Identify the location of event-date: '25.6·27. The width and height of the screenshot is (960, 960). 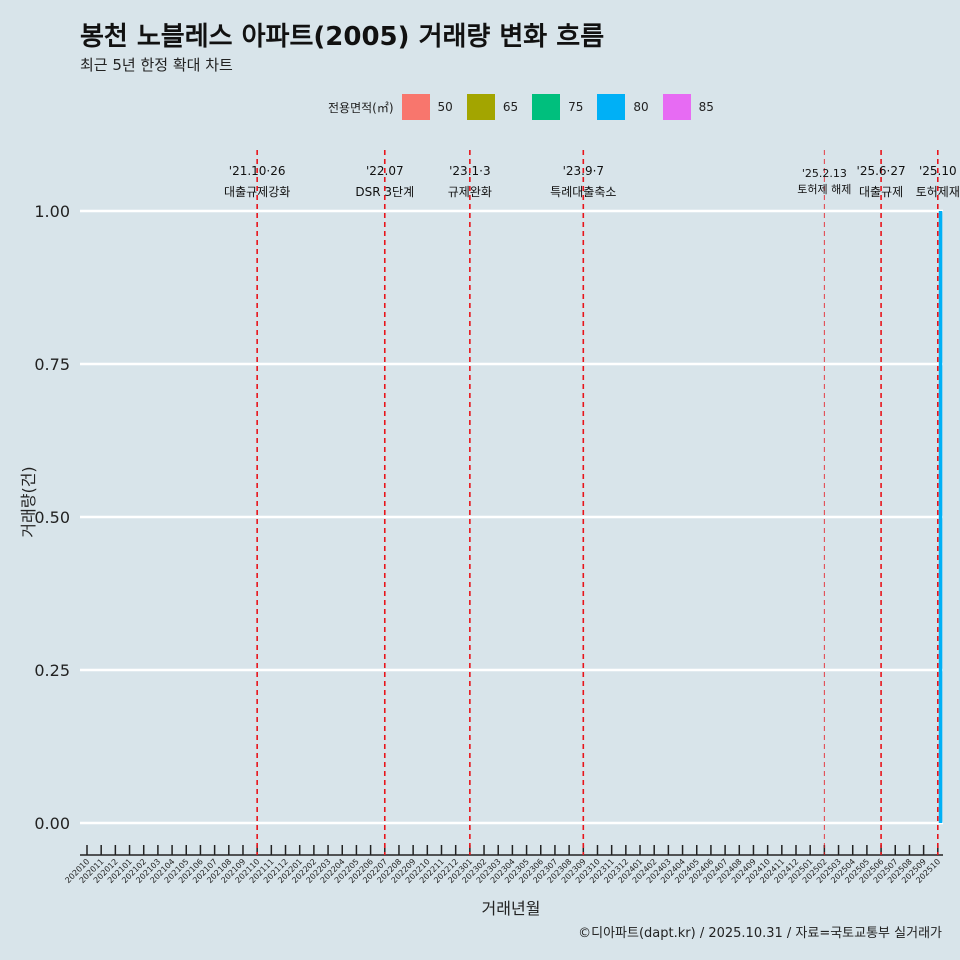
(881, 171).